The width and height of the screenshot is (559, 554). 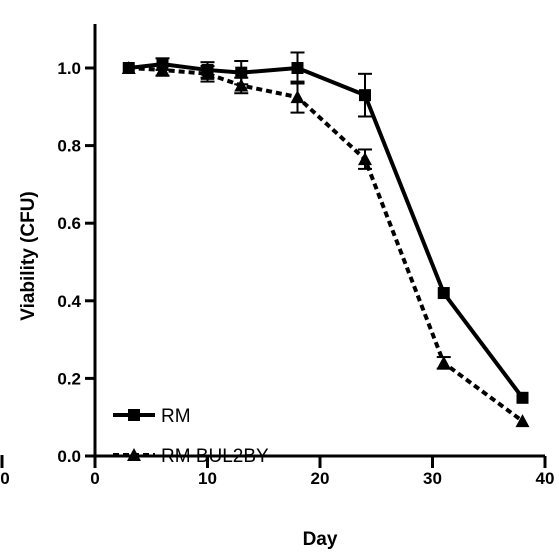 What do you see at coordinates (191, 436) in the screenshot?
I see `legend: RM RM BUL2BY` at bounding box center [191, 436].